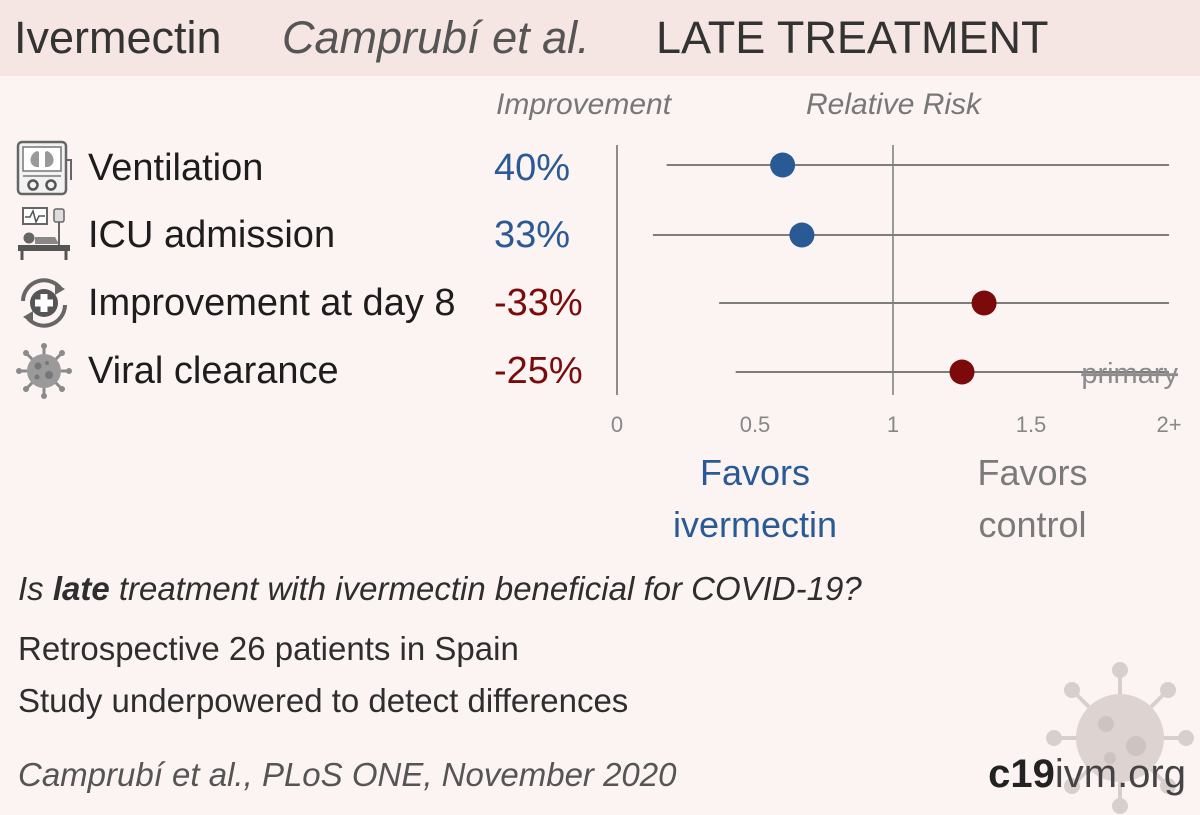 The height and width of the screenshot is (815, 1200). I want to click on logo-regular-part: ivm.org, so click(1120, 774).